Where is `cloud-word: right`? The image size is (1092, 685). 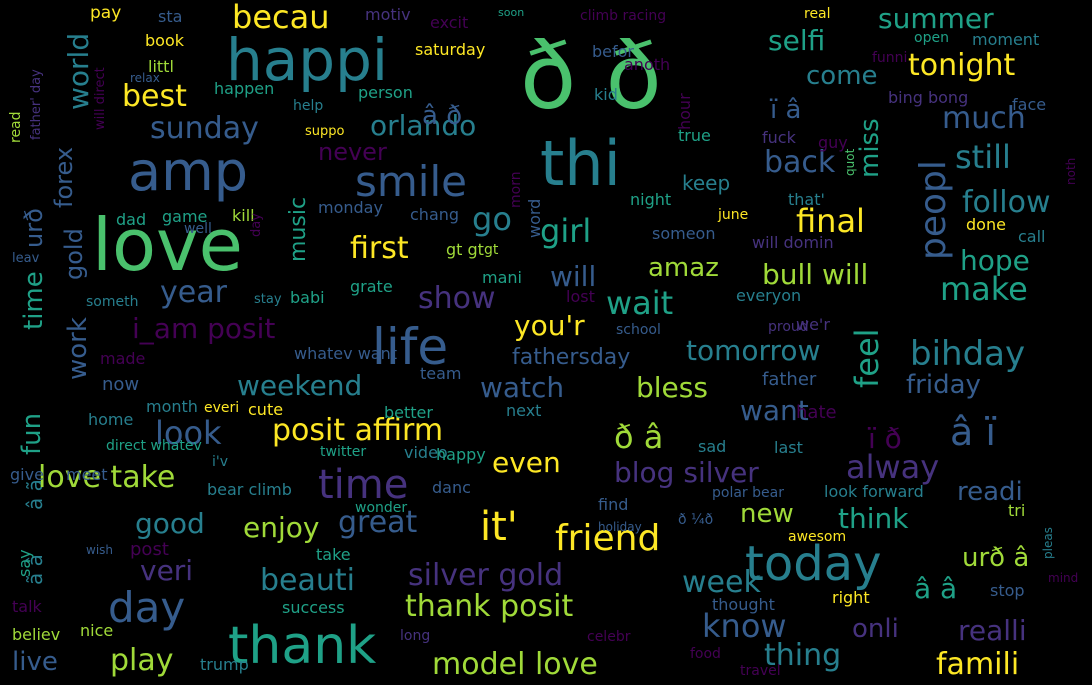 cloud-word: right is located at coordinates (851, 597).